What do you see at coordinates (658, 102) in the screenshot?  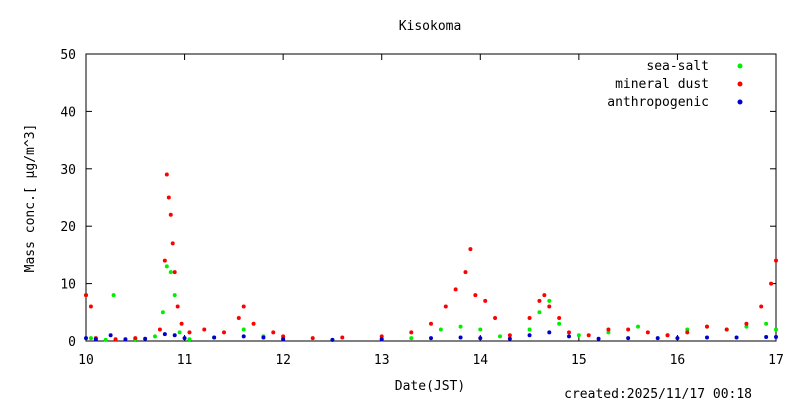 I see `legend-label: anthropogenic` at bounding box center [658, 102].